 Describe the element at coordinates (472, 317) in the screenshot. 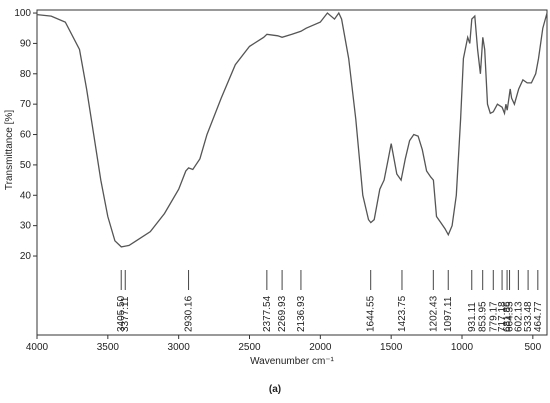

I see `peak-label: 931.11` at that location.